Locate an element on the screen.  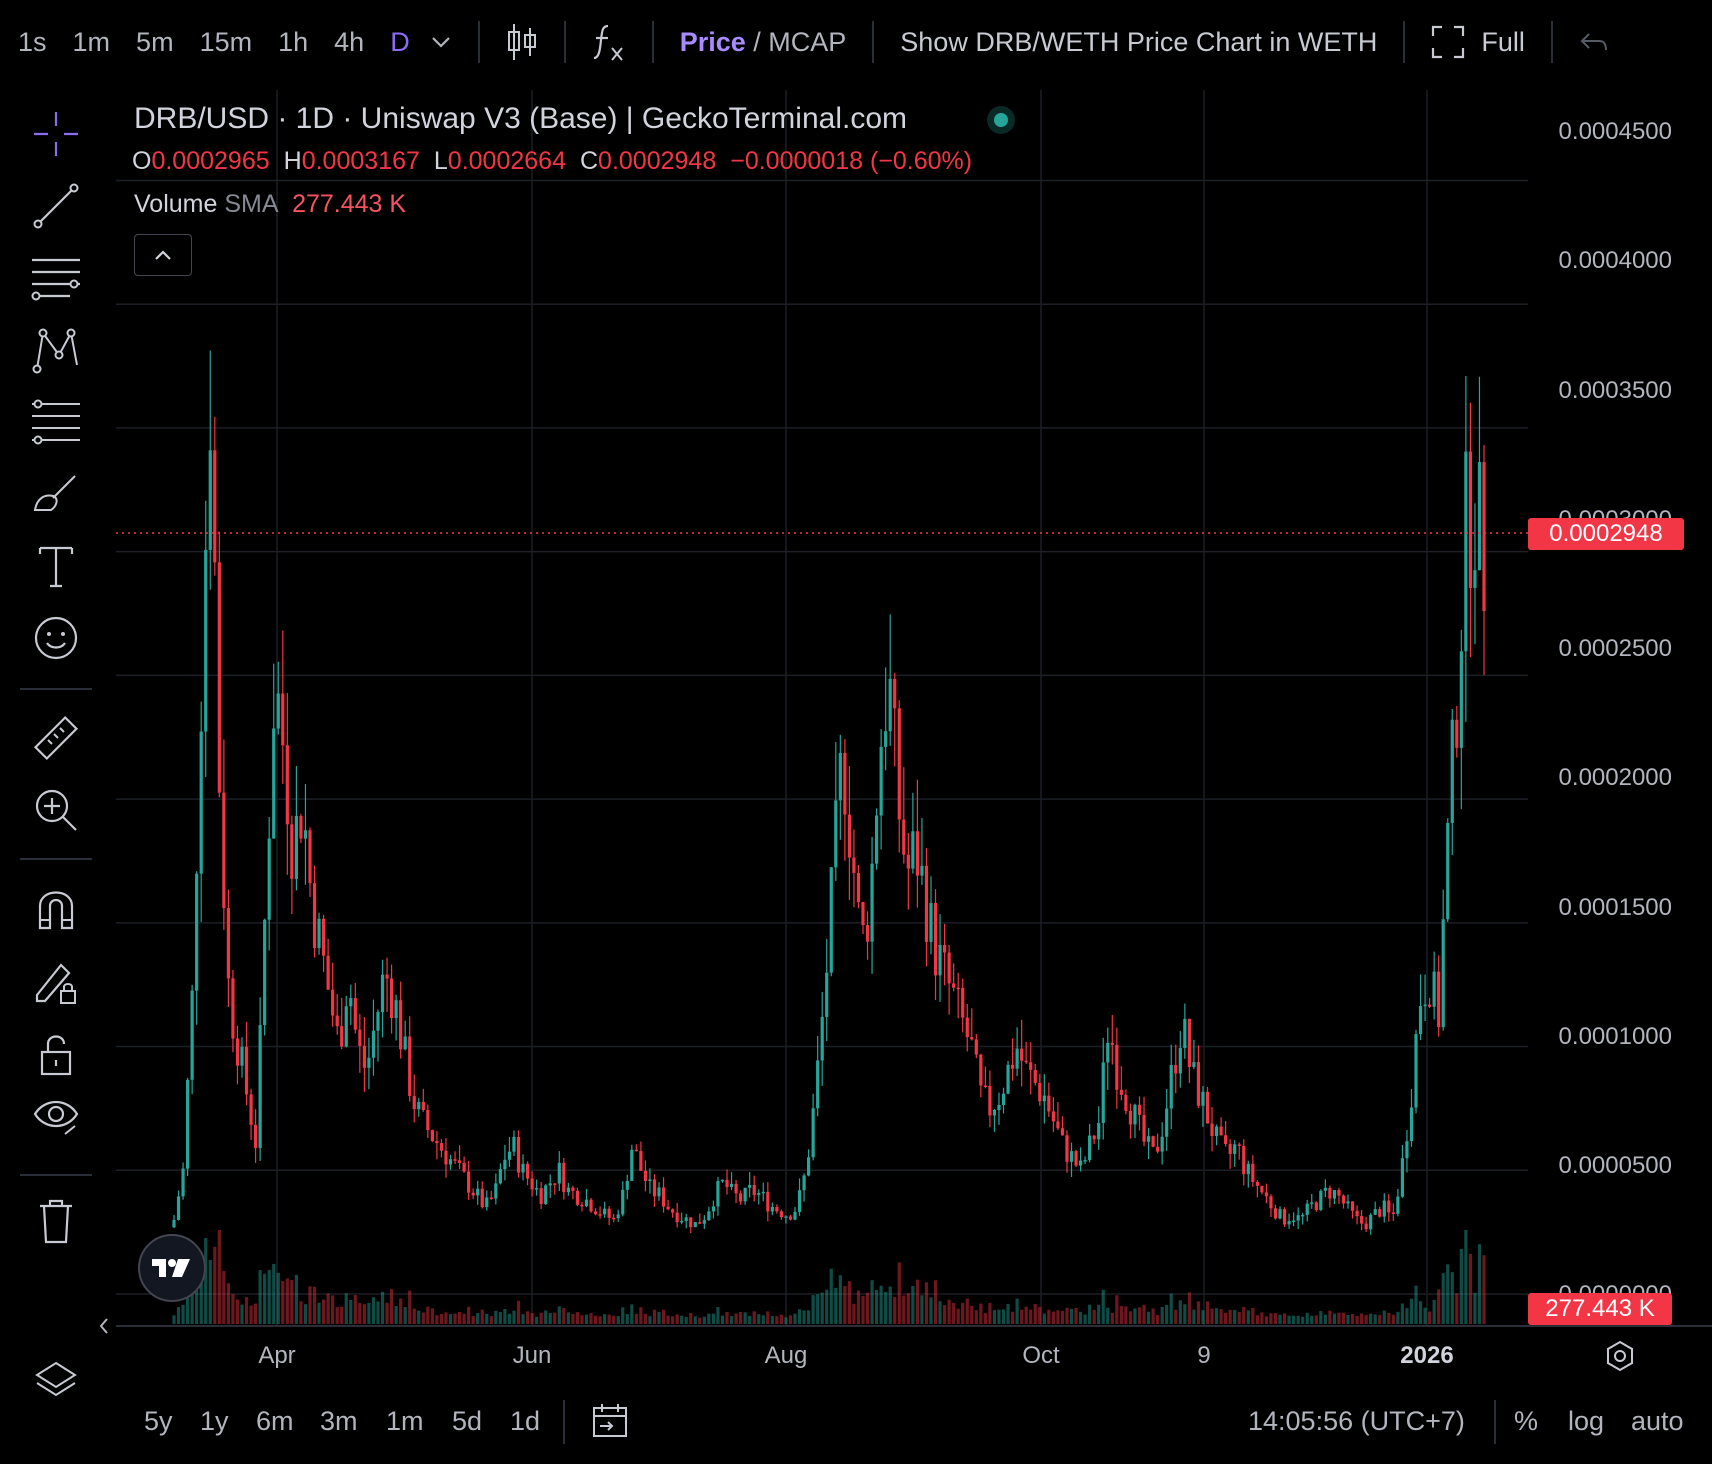
range-5d: 5d is located at coordinates (467, 1421).